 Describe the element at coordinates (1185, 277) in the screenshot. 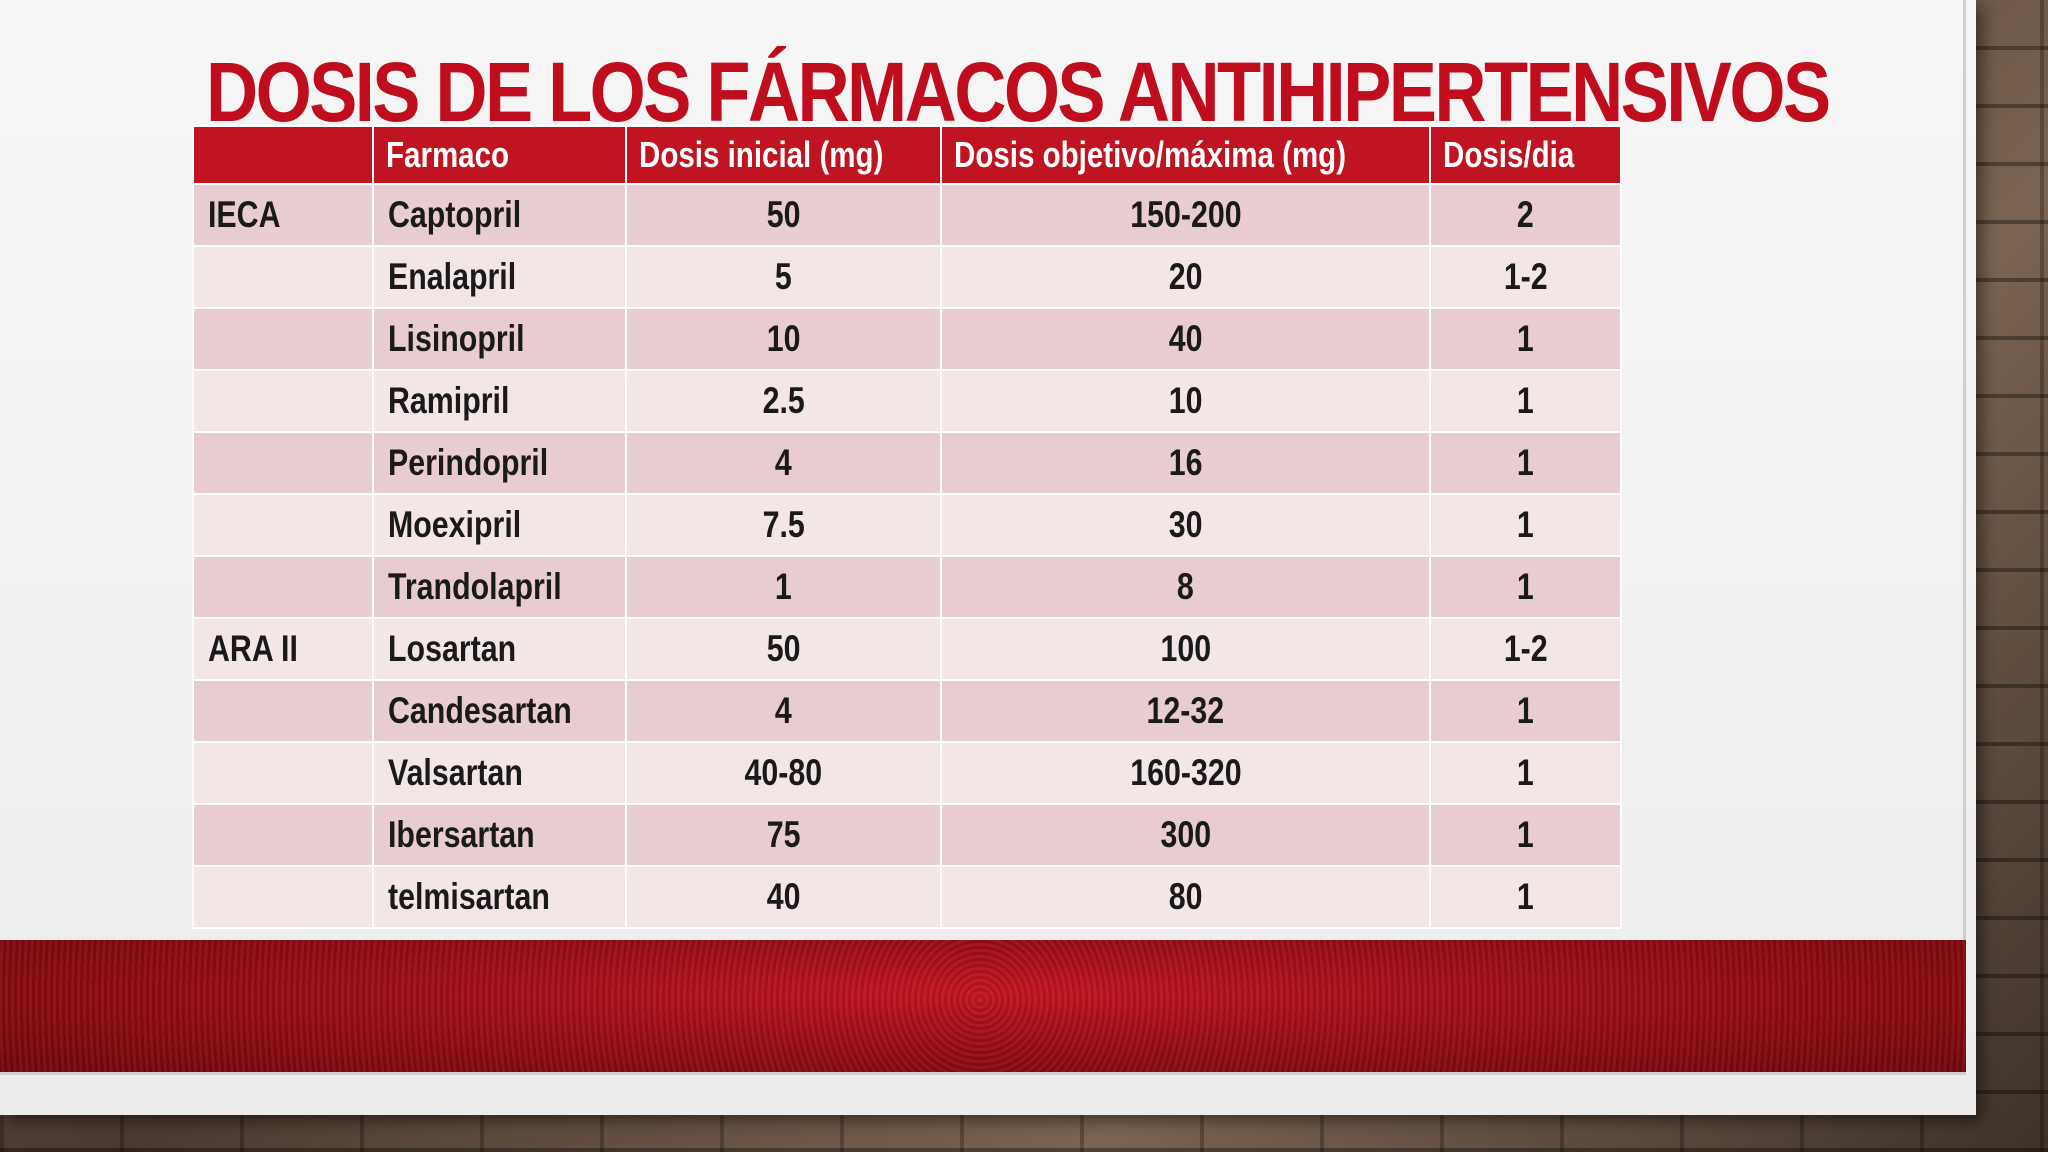

I see `cell-target-dose: 20` at that location.